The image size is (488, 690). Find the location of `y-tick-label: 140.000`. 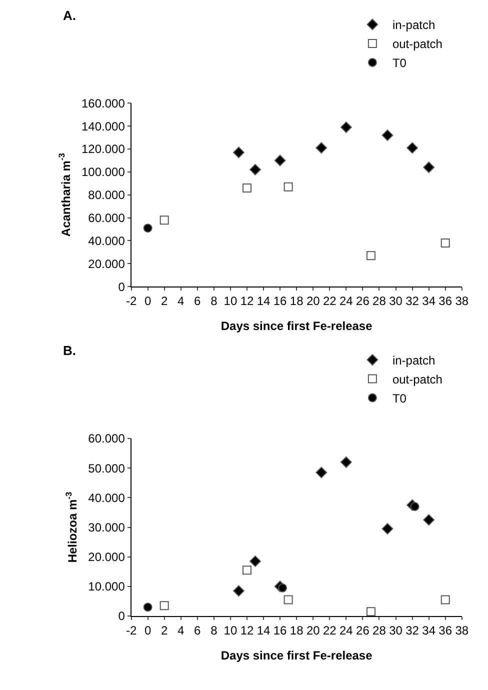

y-tick-label: 140.000 is located at coordinates (103, 126).